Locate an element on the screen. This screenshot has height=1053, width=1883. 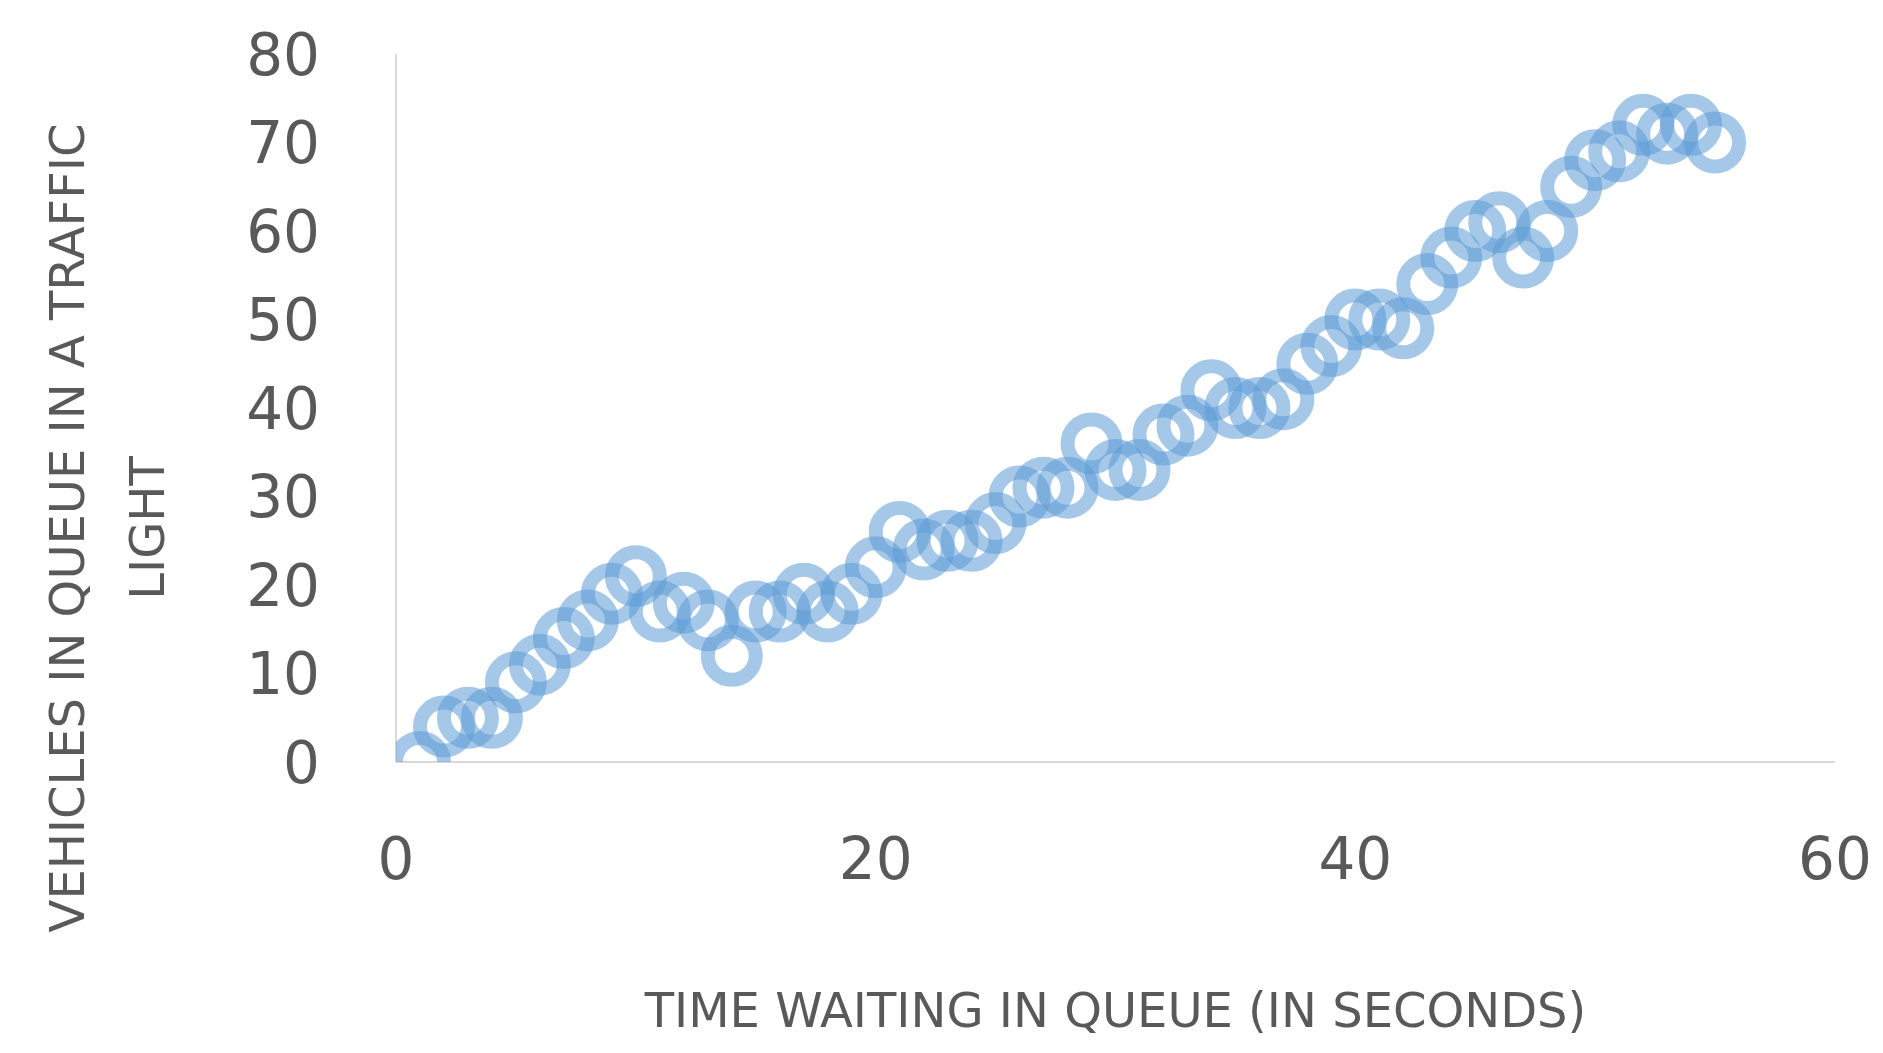
y-tick-label: 20 is located at coordinates (283, 585).